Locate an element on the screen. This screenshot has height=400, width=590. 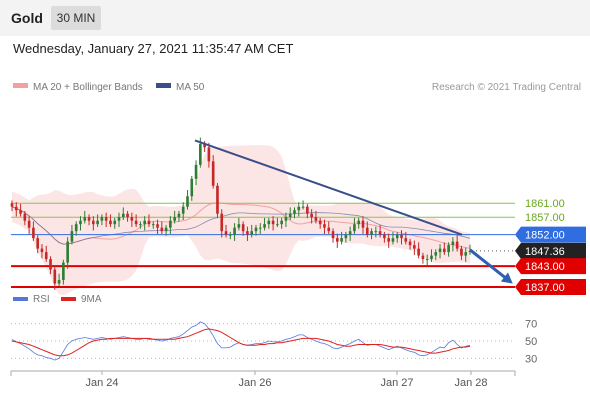
ma50-line is located at coordinates (241, 225).